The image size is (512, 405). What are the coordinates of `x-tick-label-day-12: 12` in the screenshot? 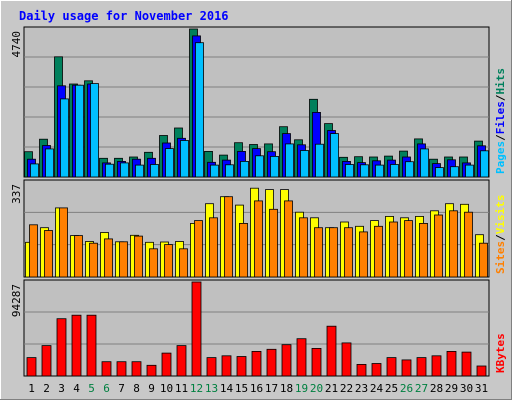 It's located at (196, 388).